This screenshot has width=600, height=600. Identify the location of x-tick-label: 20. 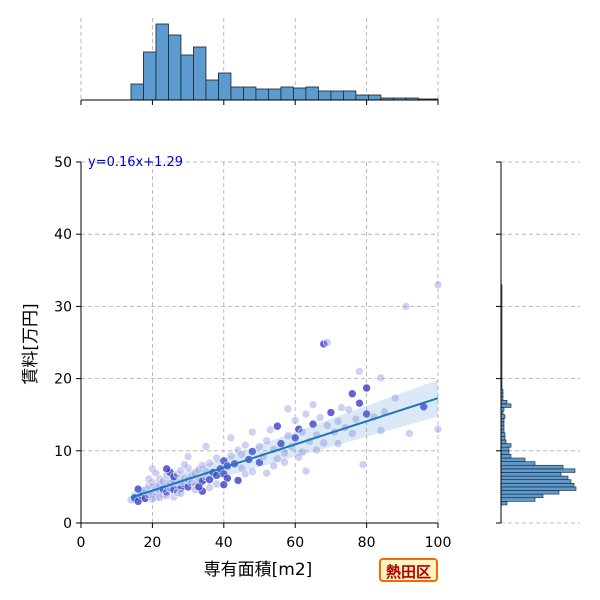
(152, 543).